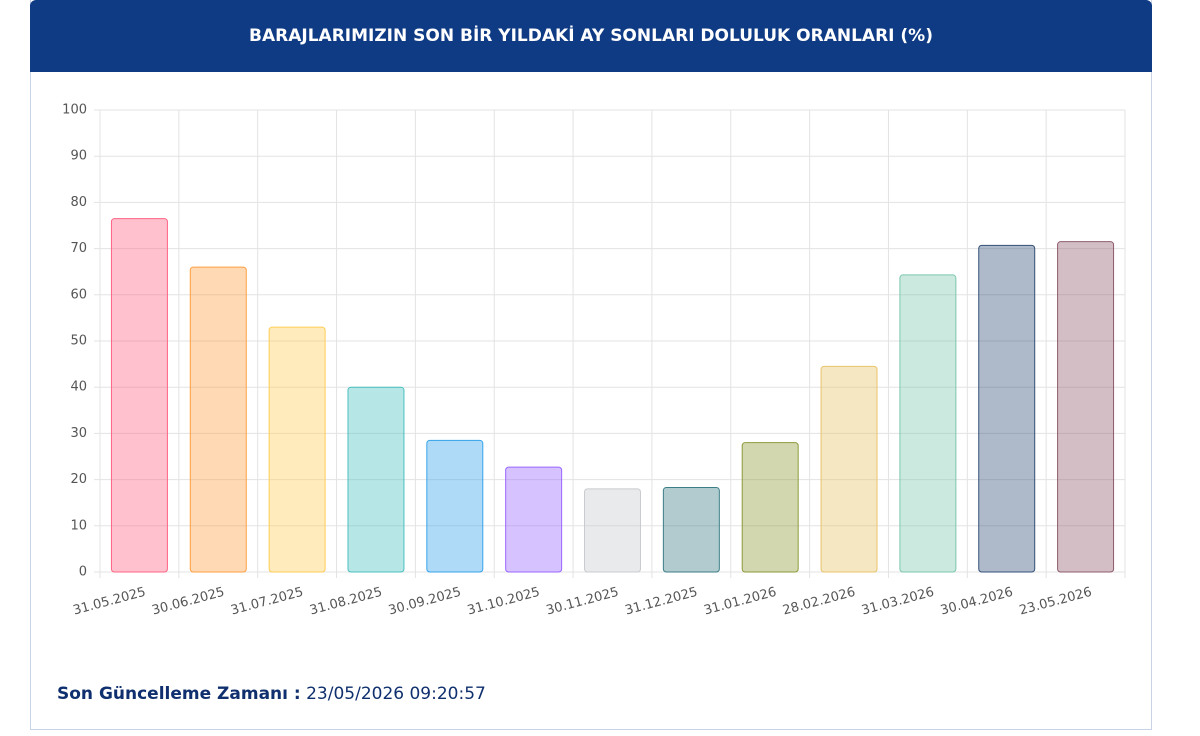 The image size is (1200, 736). I want to click on y-tick-label: 40, so click(78, 387).